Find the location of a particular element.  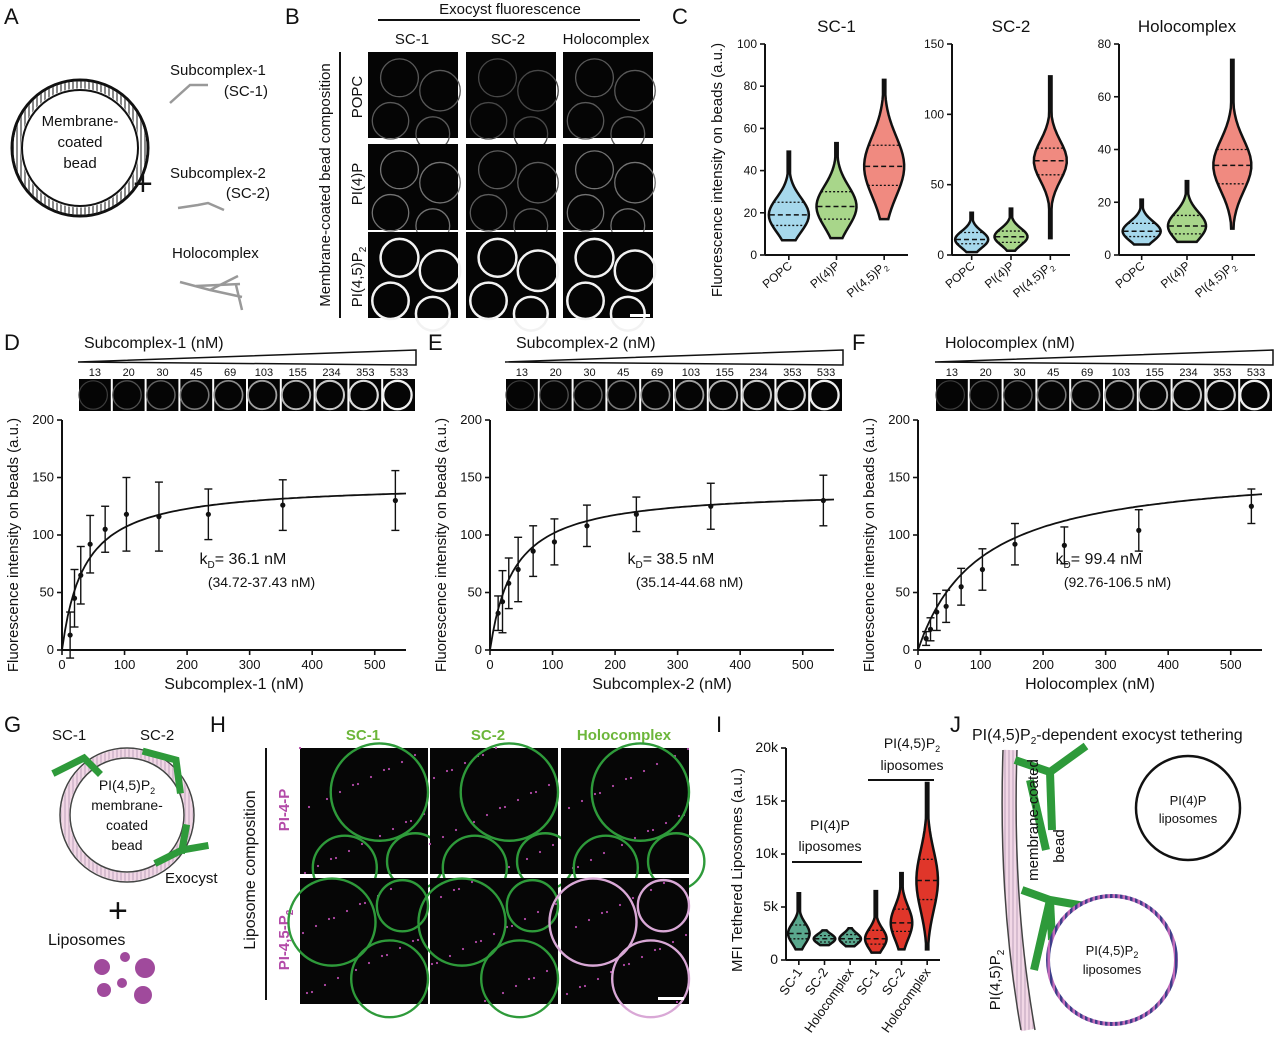

g-sc1-label: SC-1 is located at coordinates (69, 735).